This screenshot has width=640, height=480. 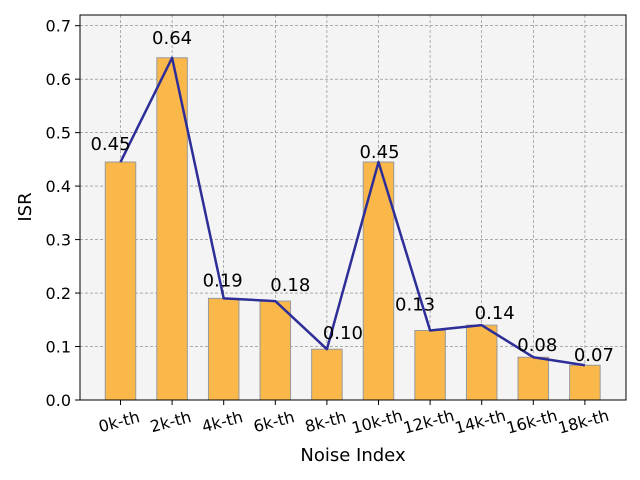 I want to click on y-tick-label: 0.5, so click(x=58, y=133).